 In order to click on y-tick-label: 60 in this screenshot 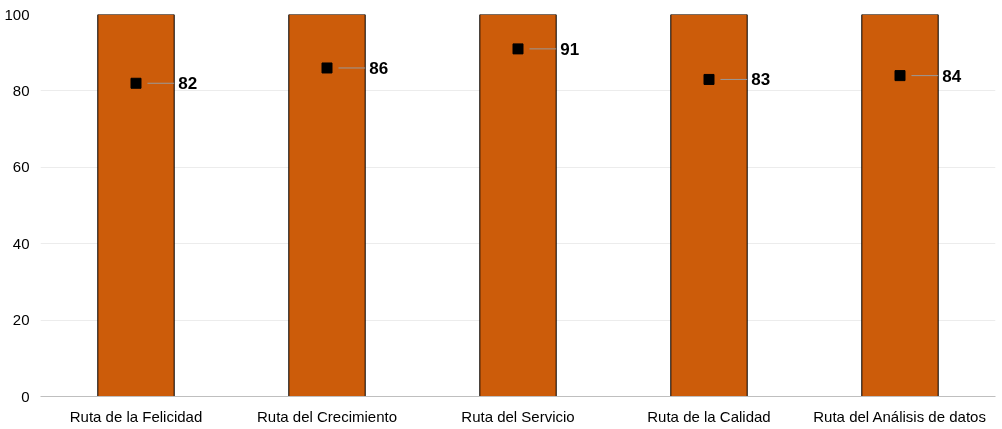, I will do `click(21, 167)`.